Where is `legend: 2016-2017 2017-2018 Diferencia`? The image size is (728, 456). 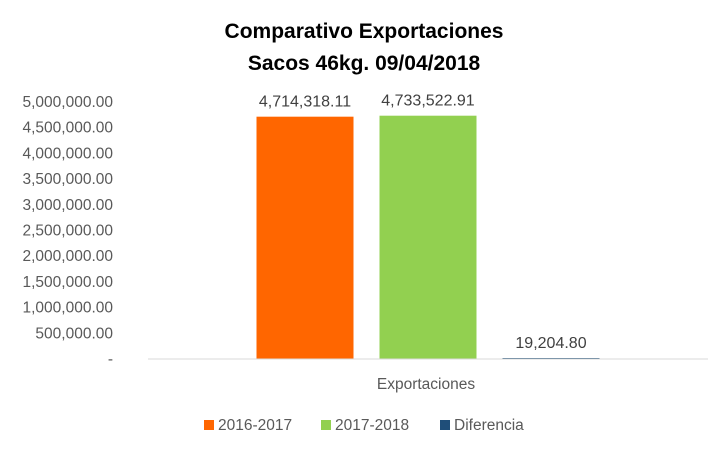
legend: 2016-2017 2017-2018 Diferencia is located at coordinates (364, 425).